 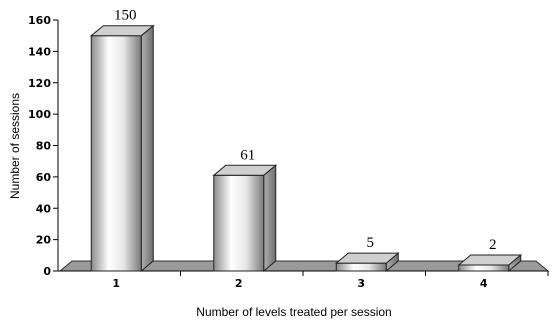 I want to click on x-tick-label-2: 2, so click(x=239, y=283).